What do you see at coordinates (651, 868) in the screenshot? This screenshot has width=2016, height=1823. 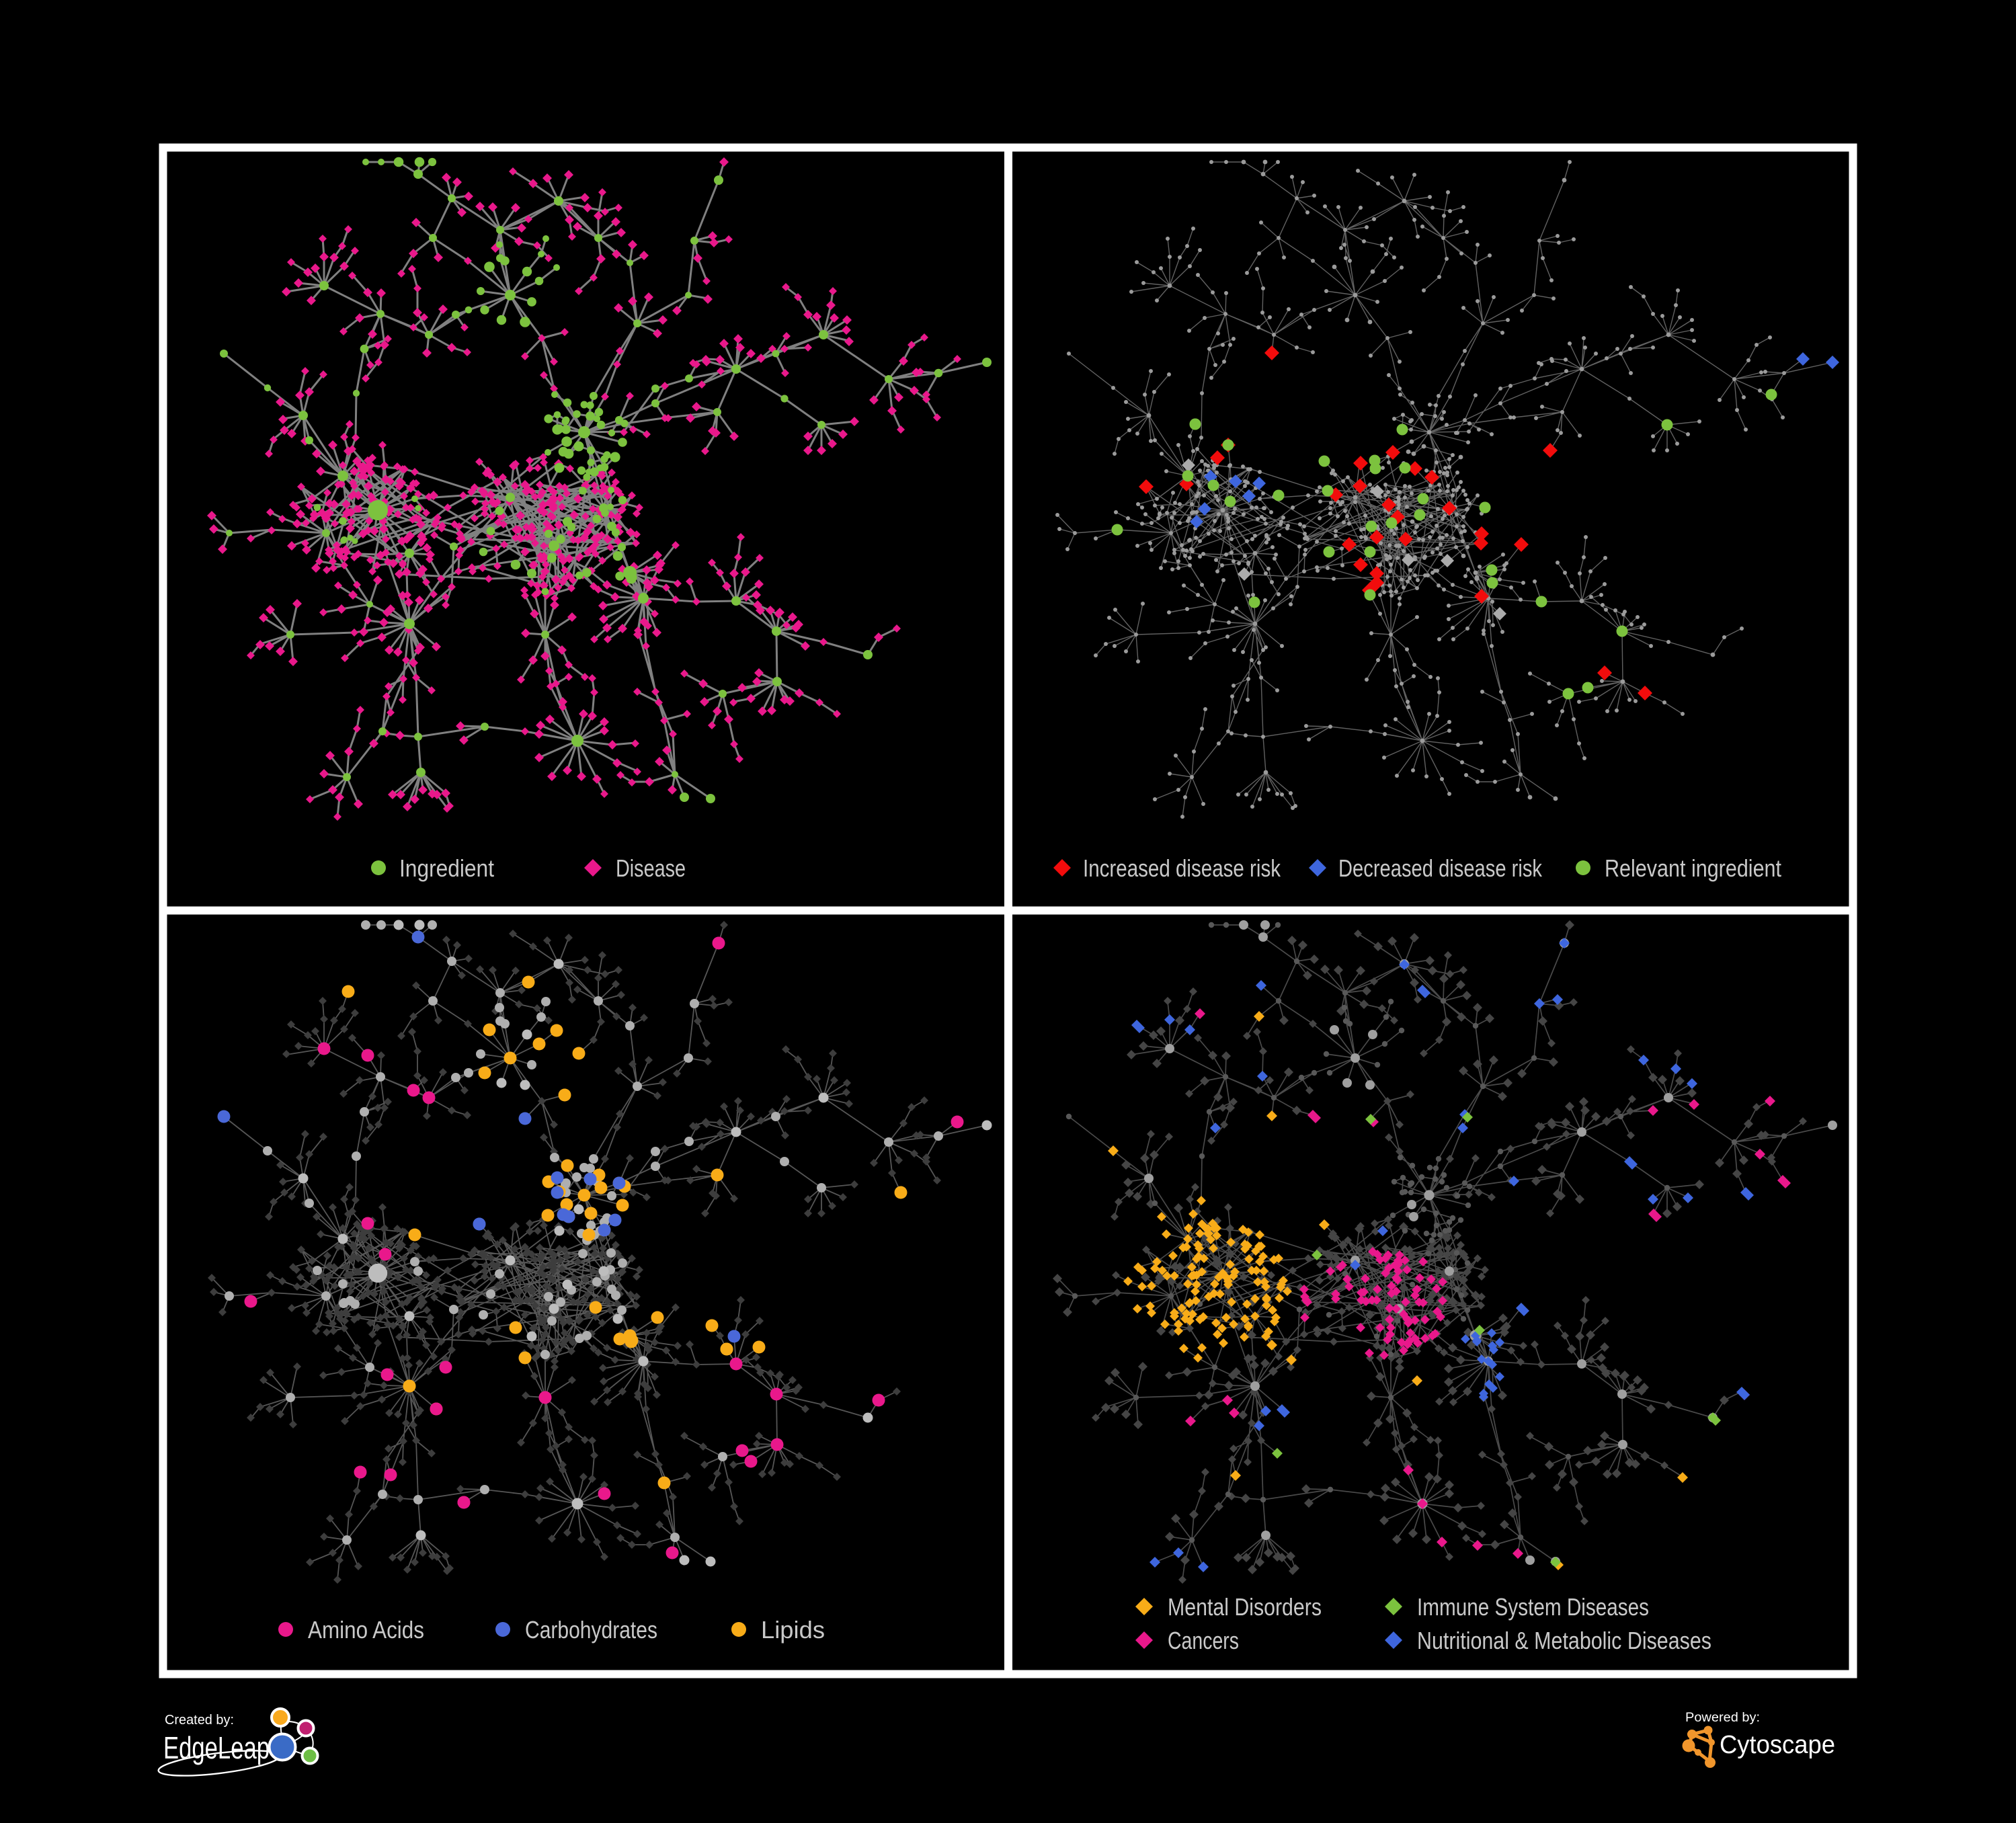 I see `svg-text: Disease` at bounding box center [651, 868].